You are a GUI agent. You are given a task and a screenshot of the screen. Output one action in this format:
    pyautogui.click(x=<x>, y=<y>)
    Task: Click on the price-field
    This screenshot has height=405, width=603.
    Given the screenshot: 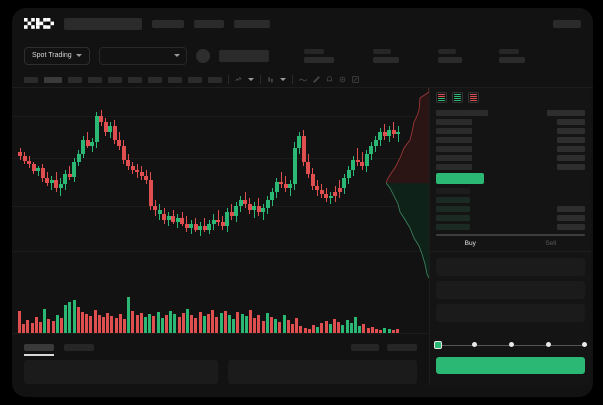 What is the action you would take?
    pyautogui.click(x=510, y=290)
    